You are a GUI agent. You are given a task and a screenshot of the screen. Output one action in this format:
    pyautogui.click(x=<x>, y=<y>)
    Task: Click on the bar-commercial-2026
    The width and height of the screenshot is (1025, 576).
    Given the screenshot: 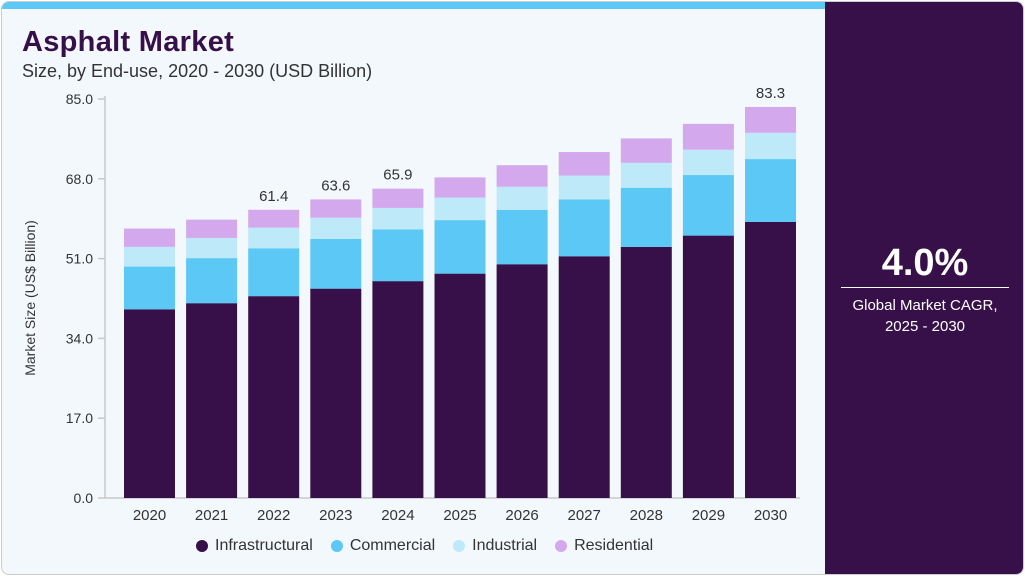 What is the action you would take?
    pyautogui.click(x=522, y=237)
    